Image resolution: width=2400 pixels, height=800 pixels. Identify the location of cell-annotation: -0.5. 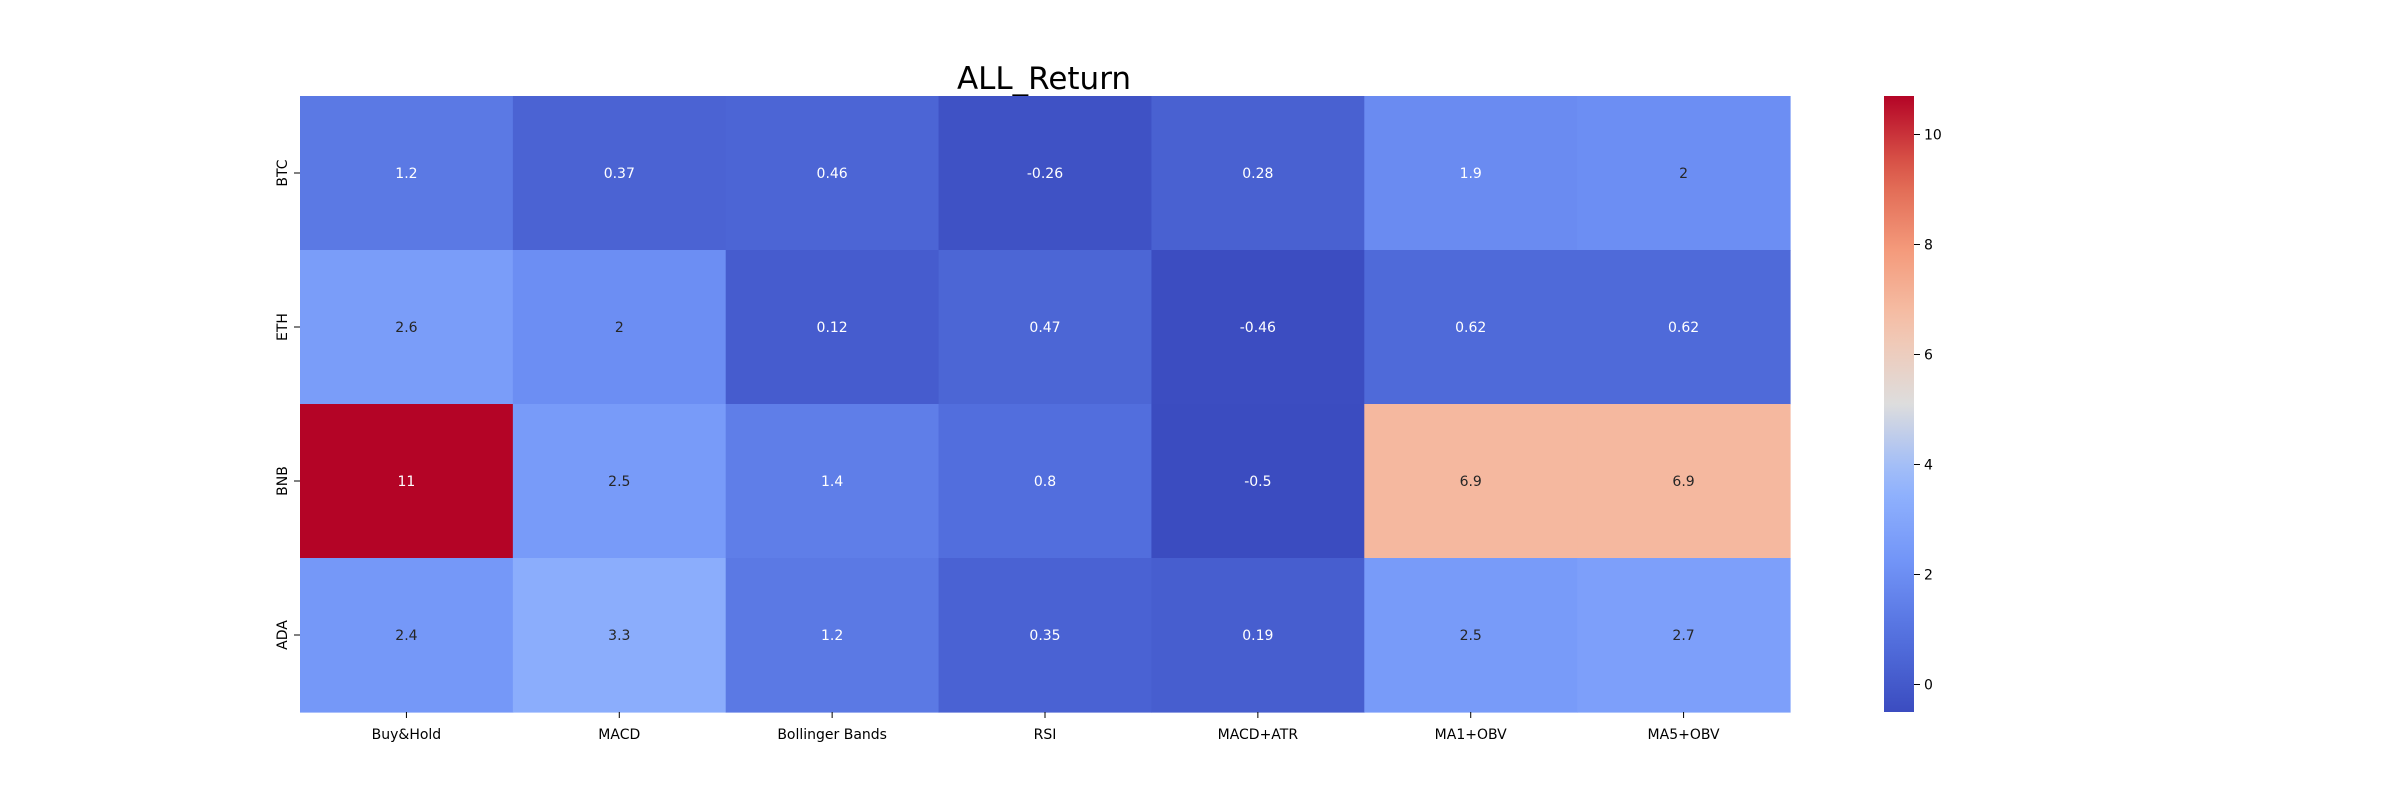
(1257, 482).